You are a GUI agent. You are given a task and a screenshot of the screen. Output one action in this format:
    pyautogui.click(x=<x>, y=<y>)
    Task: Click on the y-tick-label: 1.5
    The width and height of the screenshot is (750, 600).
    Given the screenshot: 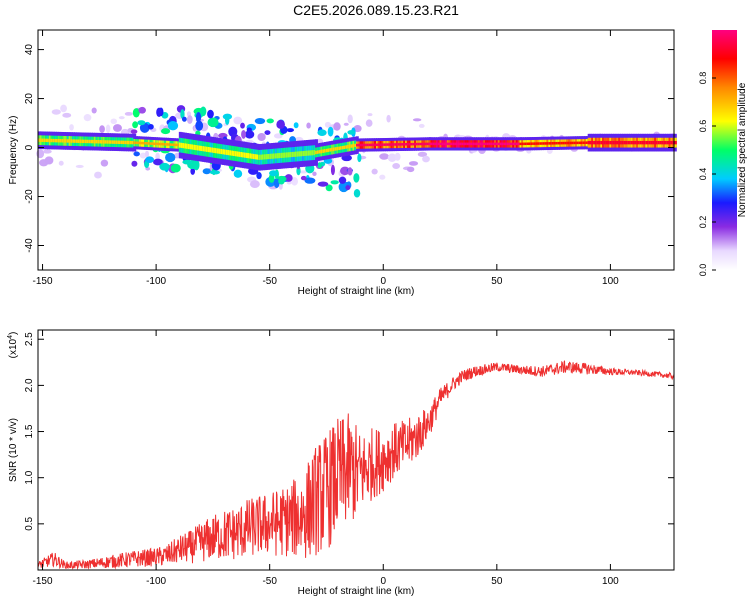 What is the action you would take?
    pyautogui.click(x=29, y=431)
    